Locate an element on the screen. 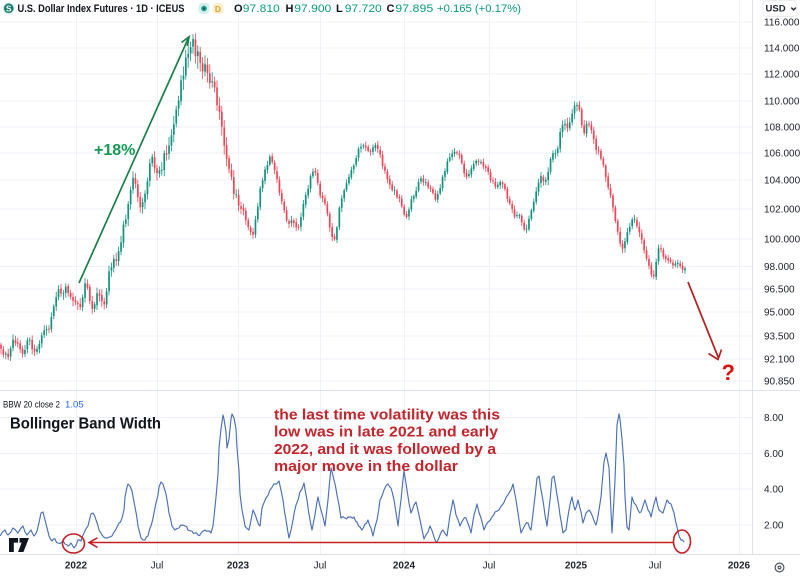 Image resolution: width=800 pixels, height=582 pixels. svg-text: BBW 20 close 2 is located at coordinates (31, 405).